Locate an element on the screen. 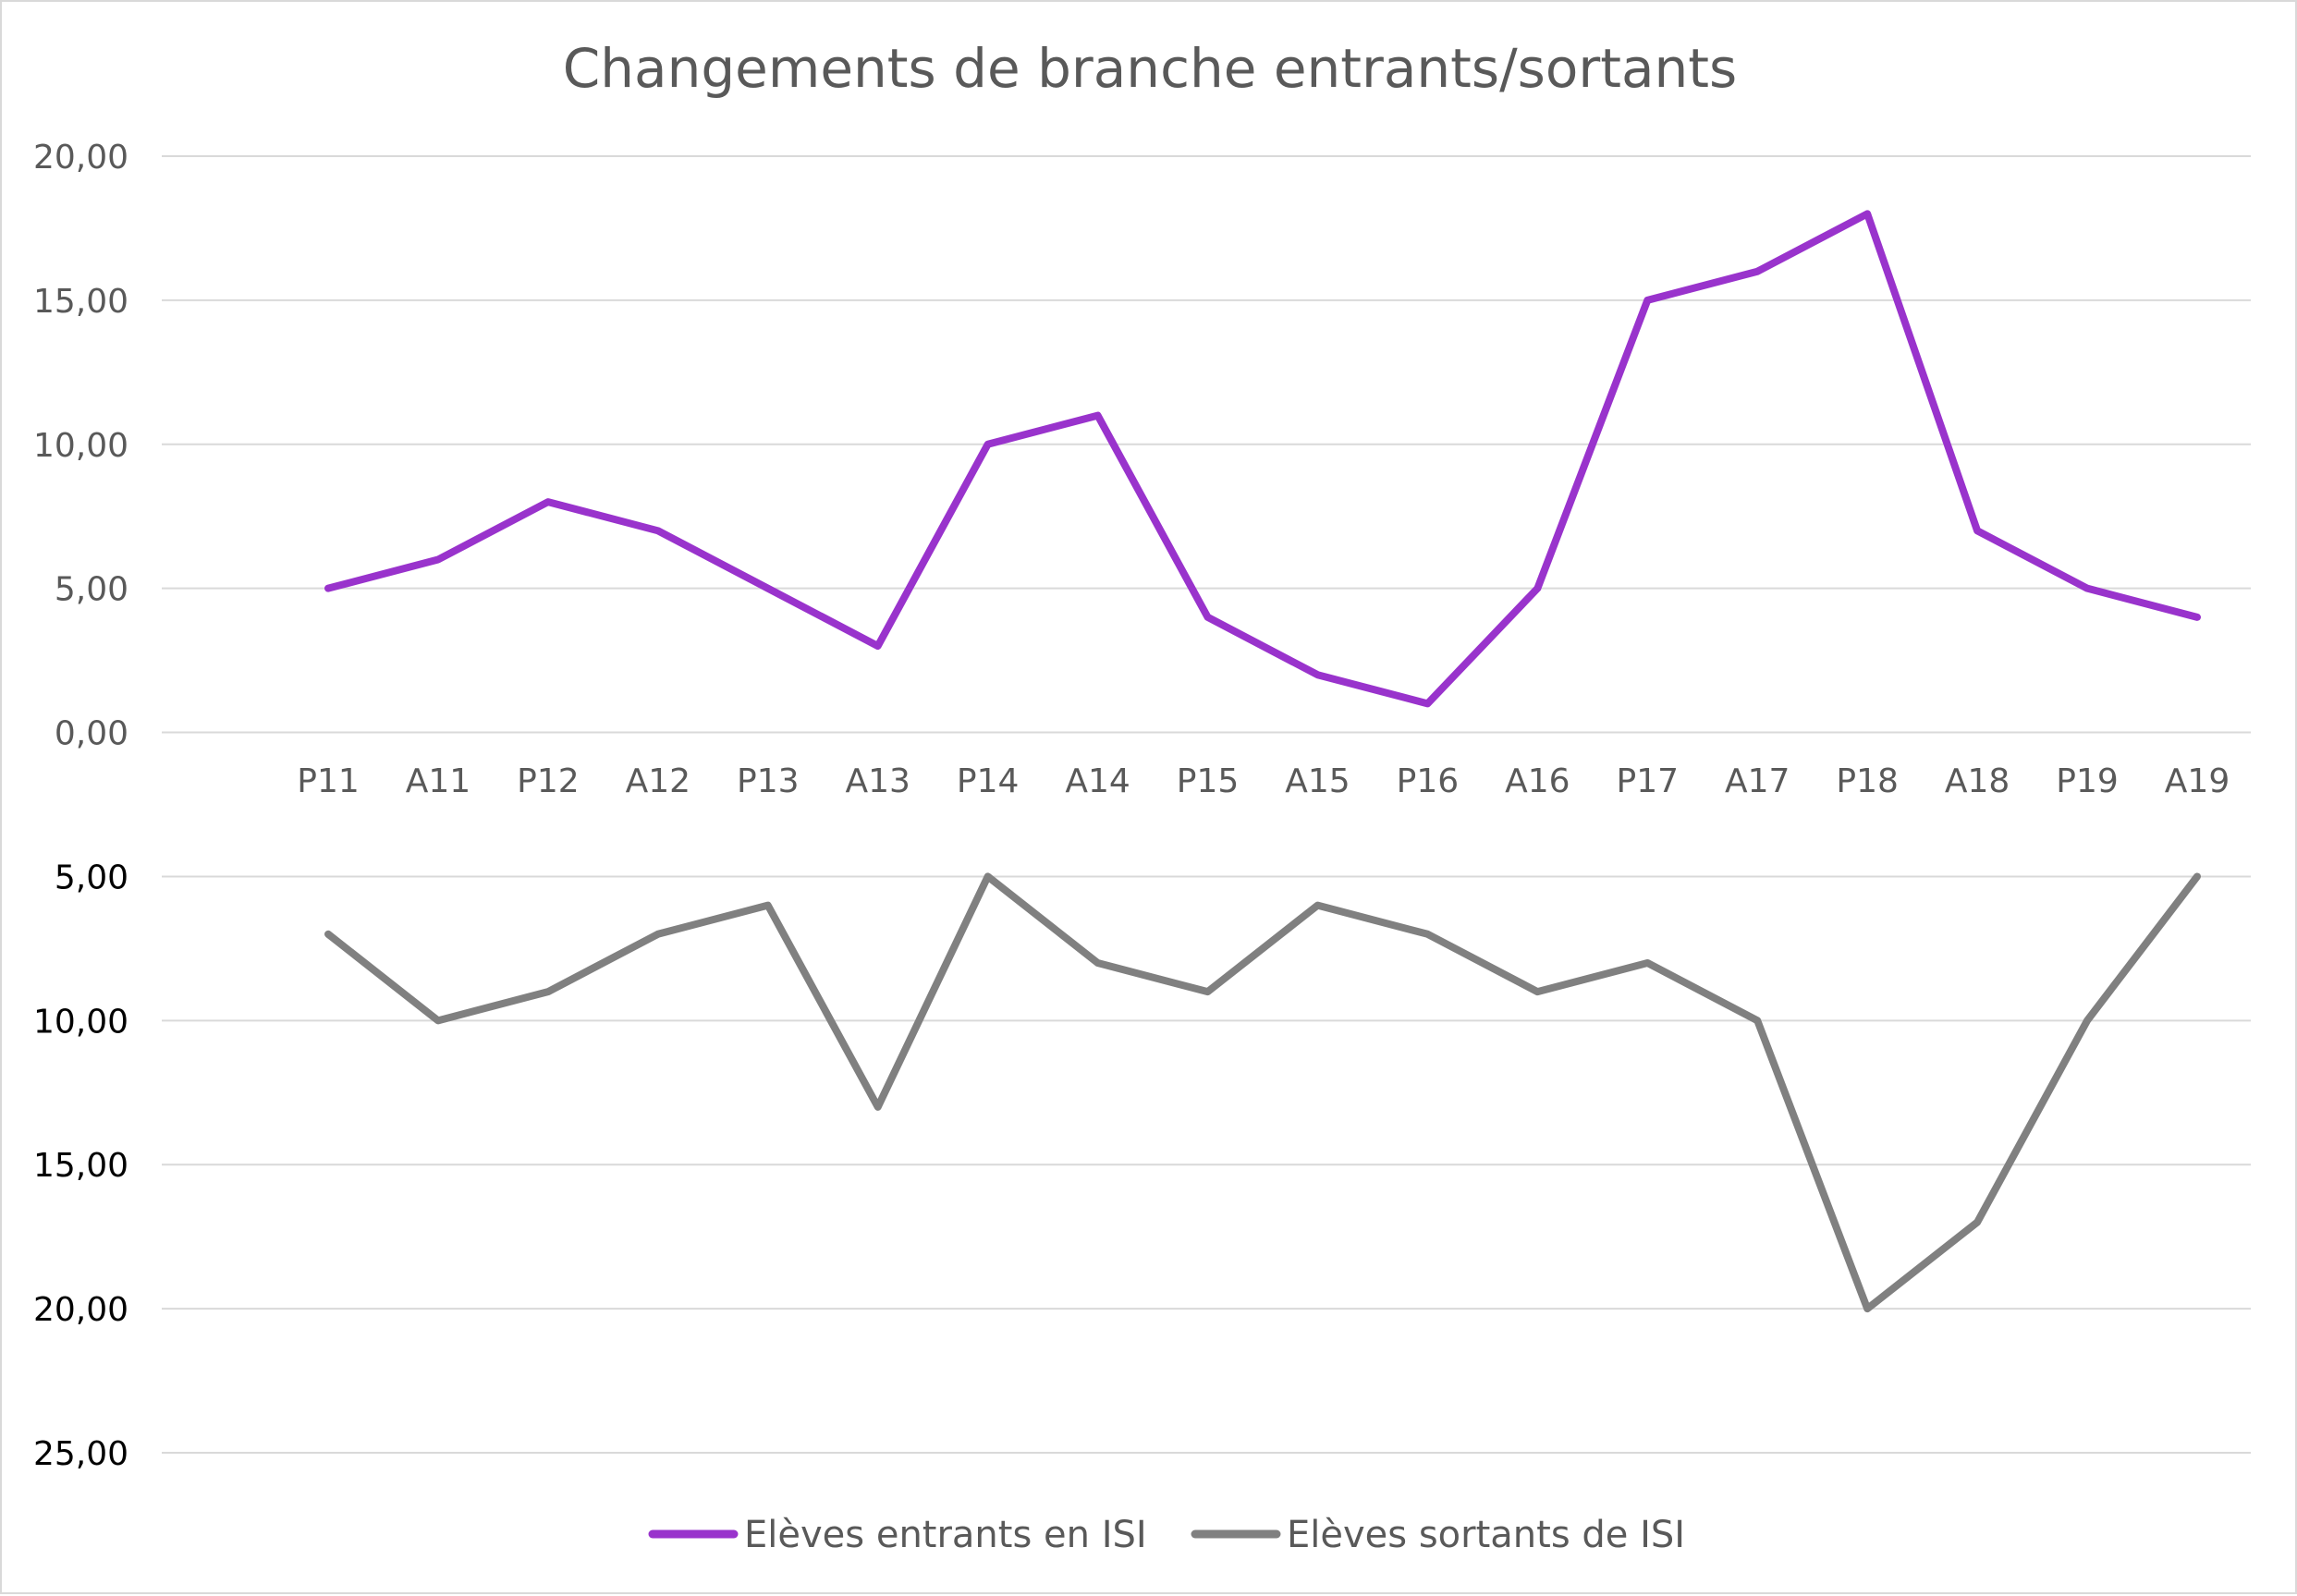 The width and height of the screenshot is (2297, 1596). x-category-label: P14 is located at coordinates (989, 781).